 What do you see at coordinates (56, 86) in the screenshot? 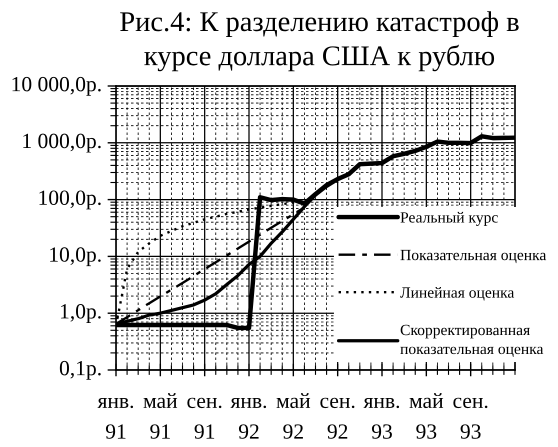
I see `y-tick-label: 10 000,0р.` at bounding box center [56, 86].